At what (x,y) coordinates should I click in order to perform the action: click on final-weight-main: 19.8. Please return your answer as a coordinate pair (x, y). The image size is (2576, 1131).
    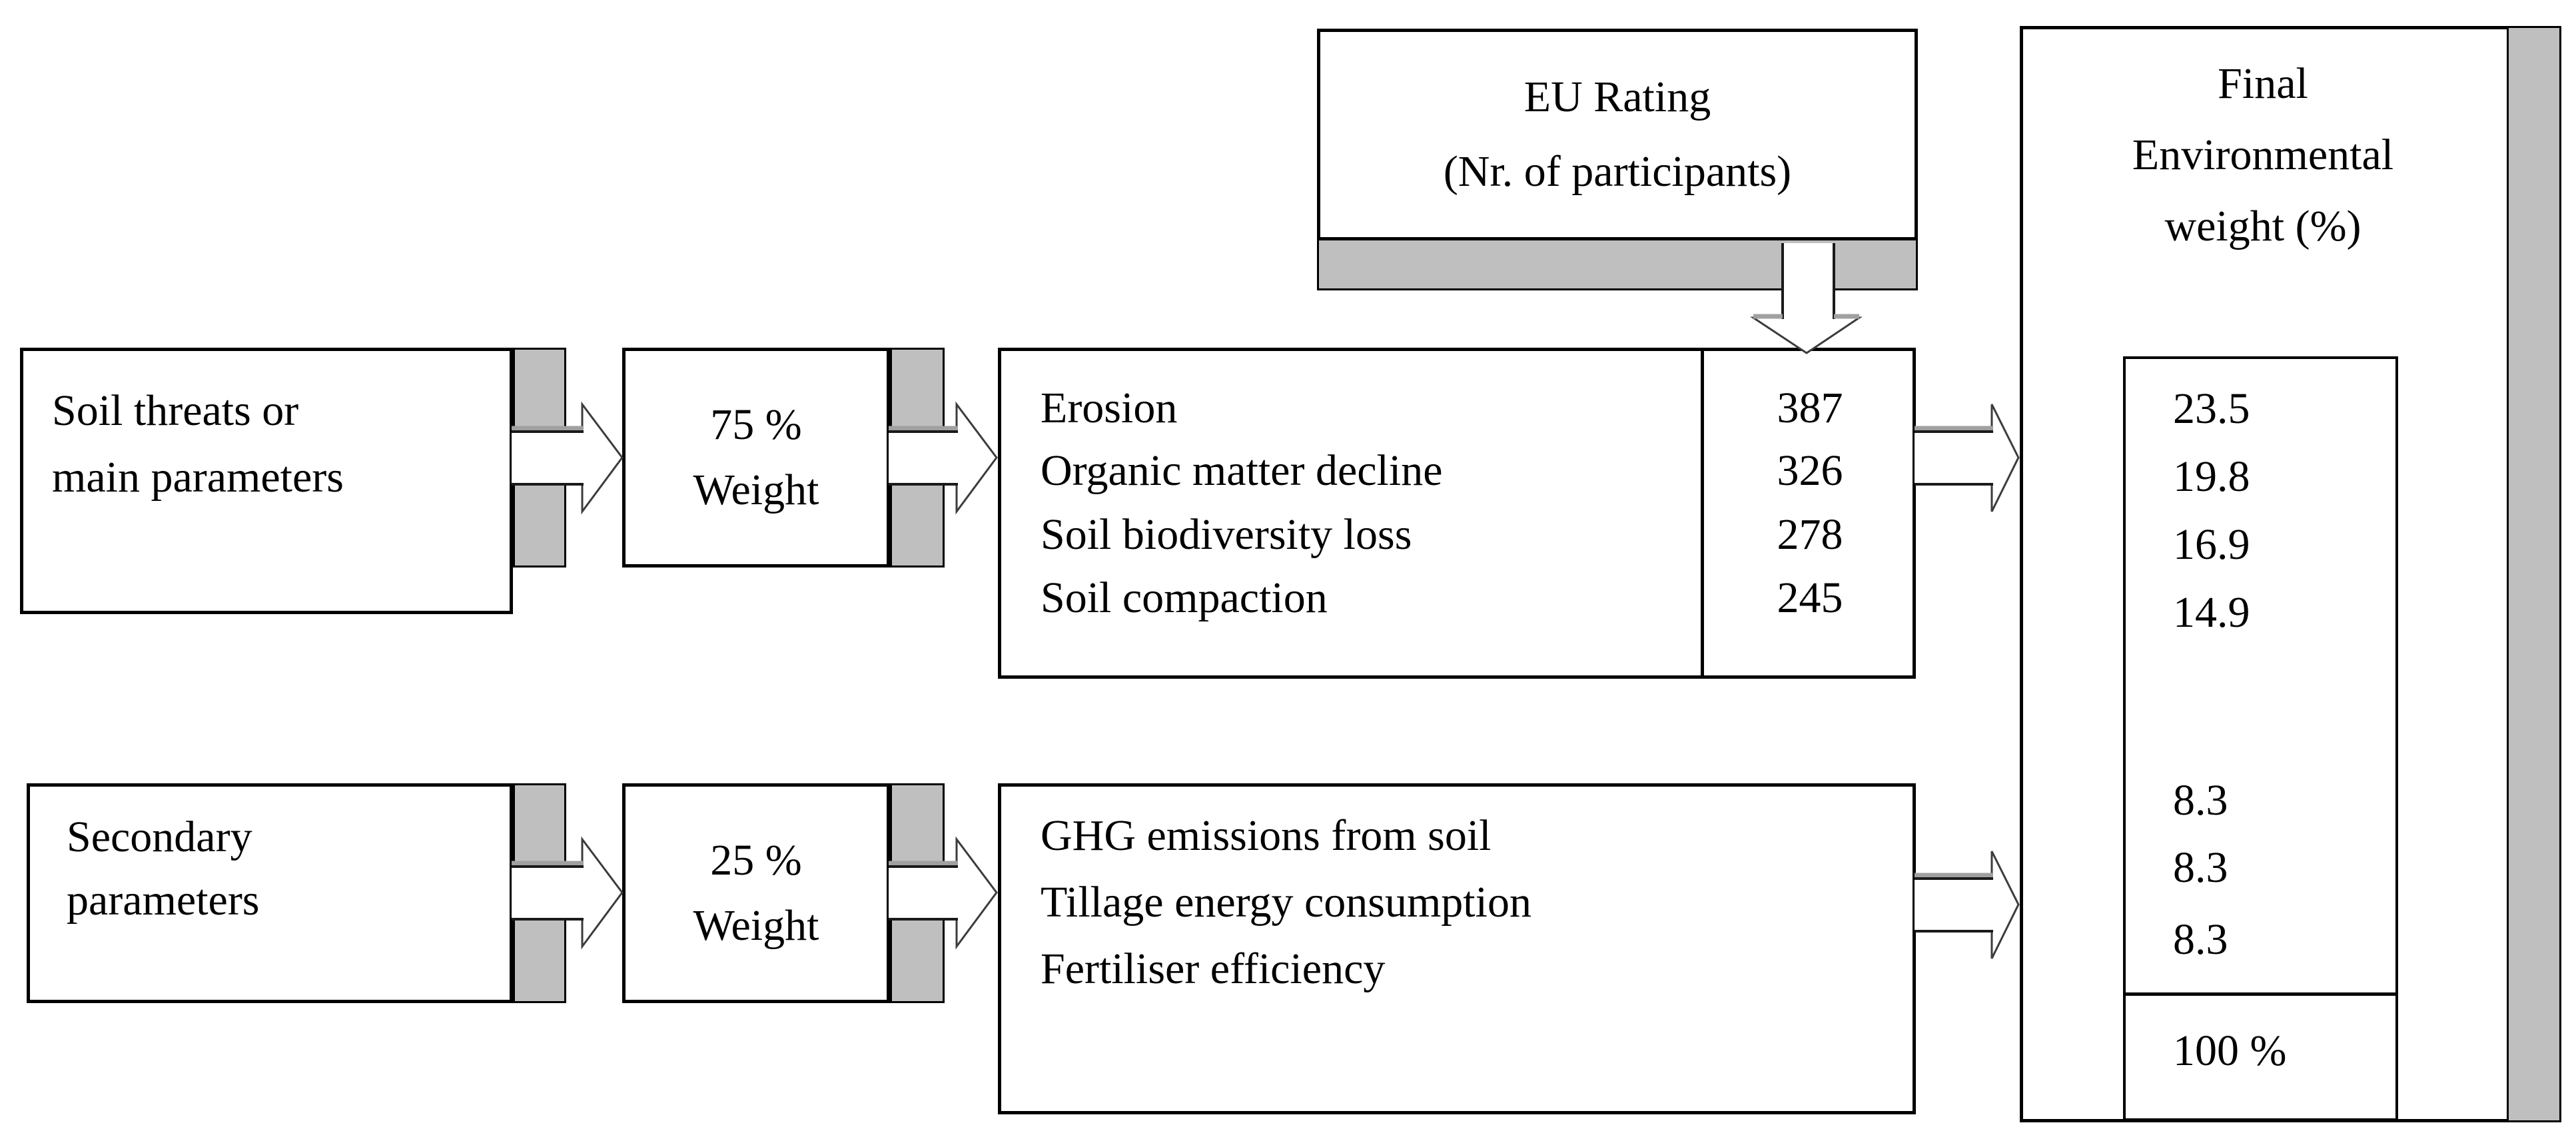
    Looking at the image, I should click on (2212, 476).